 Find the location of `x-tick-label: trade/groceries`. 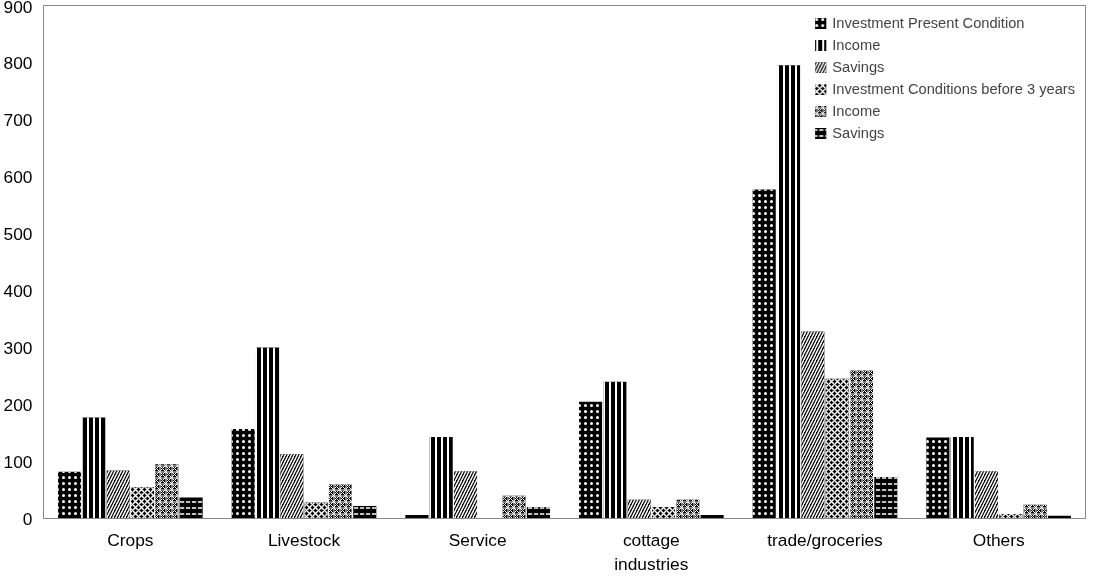

x-tick-label: trade/groceries is located at coordinates (825, 539).